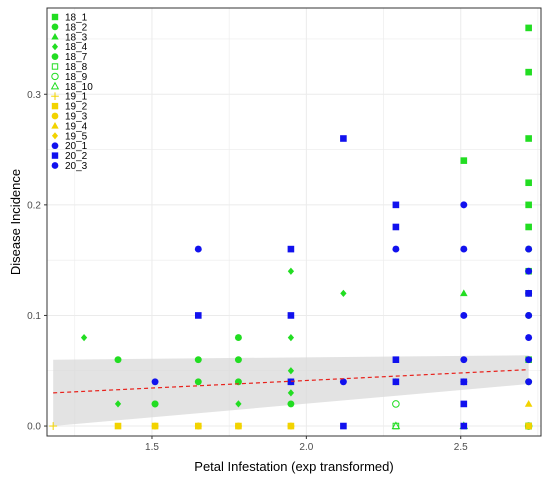 This screenshot has width=550, height=482. What do you see at coordinates (293, 466) in the screenshot?
I see `x-axis-title: Petal Infestation (exp transformed)` at bounding box center [293, 466].